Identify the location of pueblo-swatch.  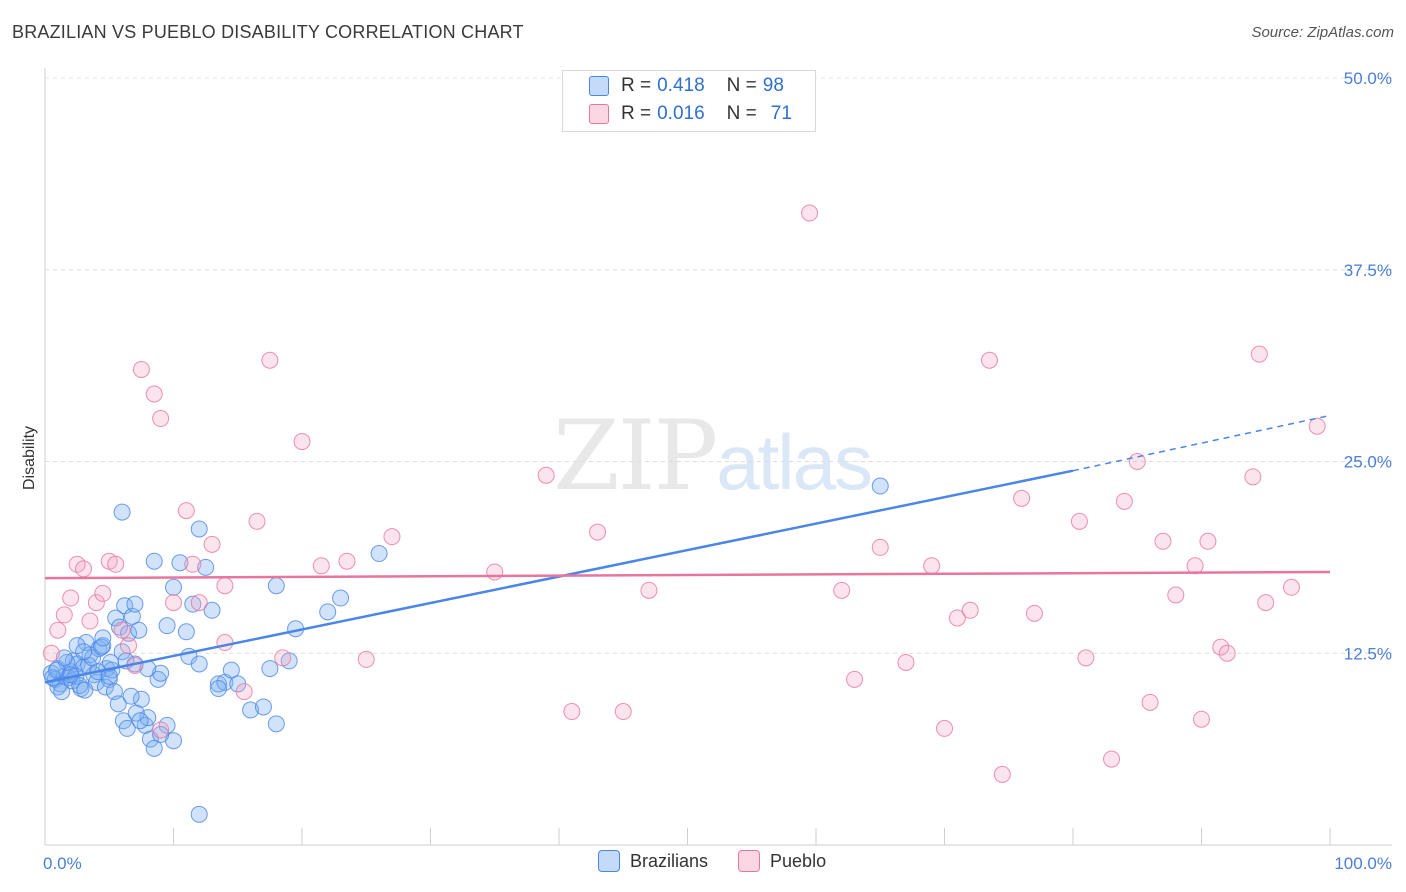
(599, 114).